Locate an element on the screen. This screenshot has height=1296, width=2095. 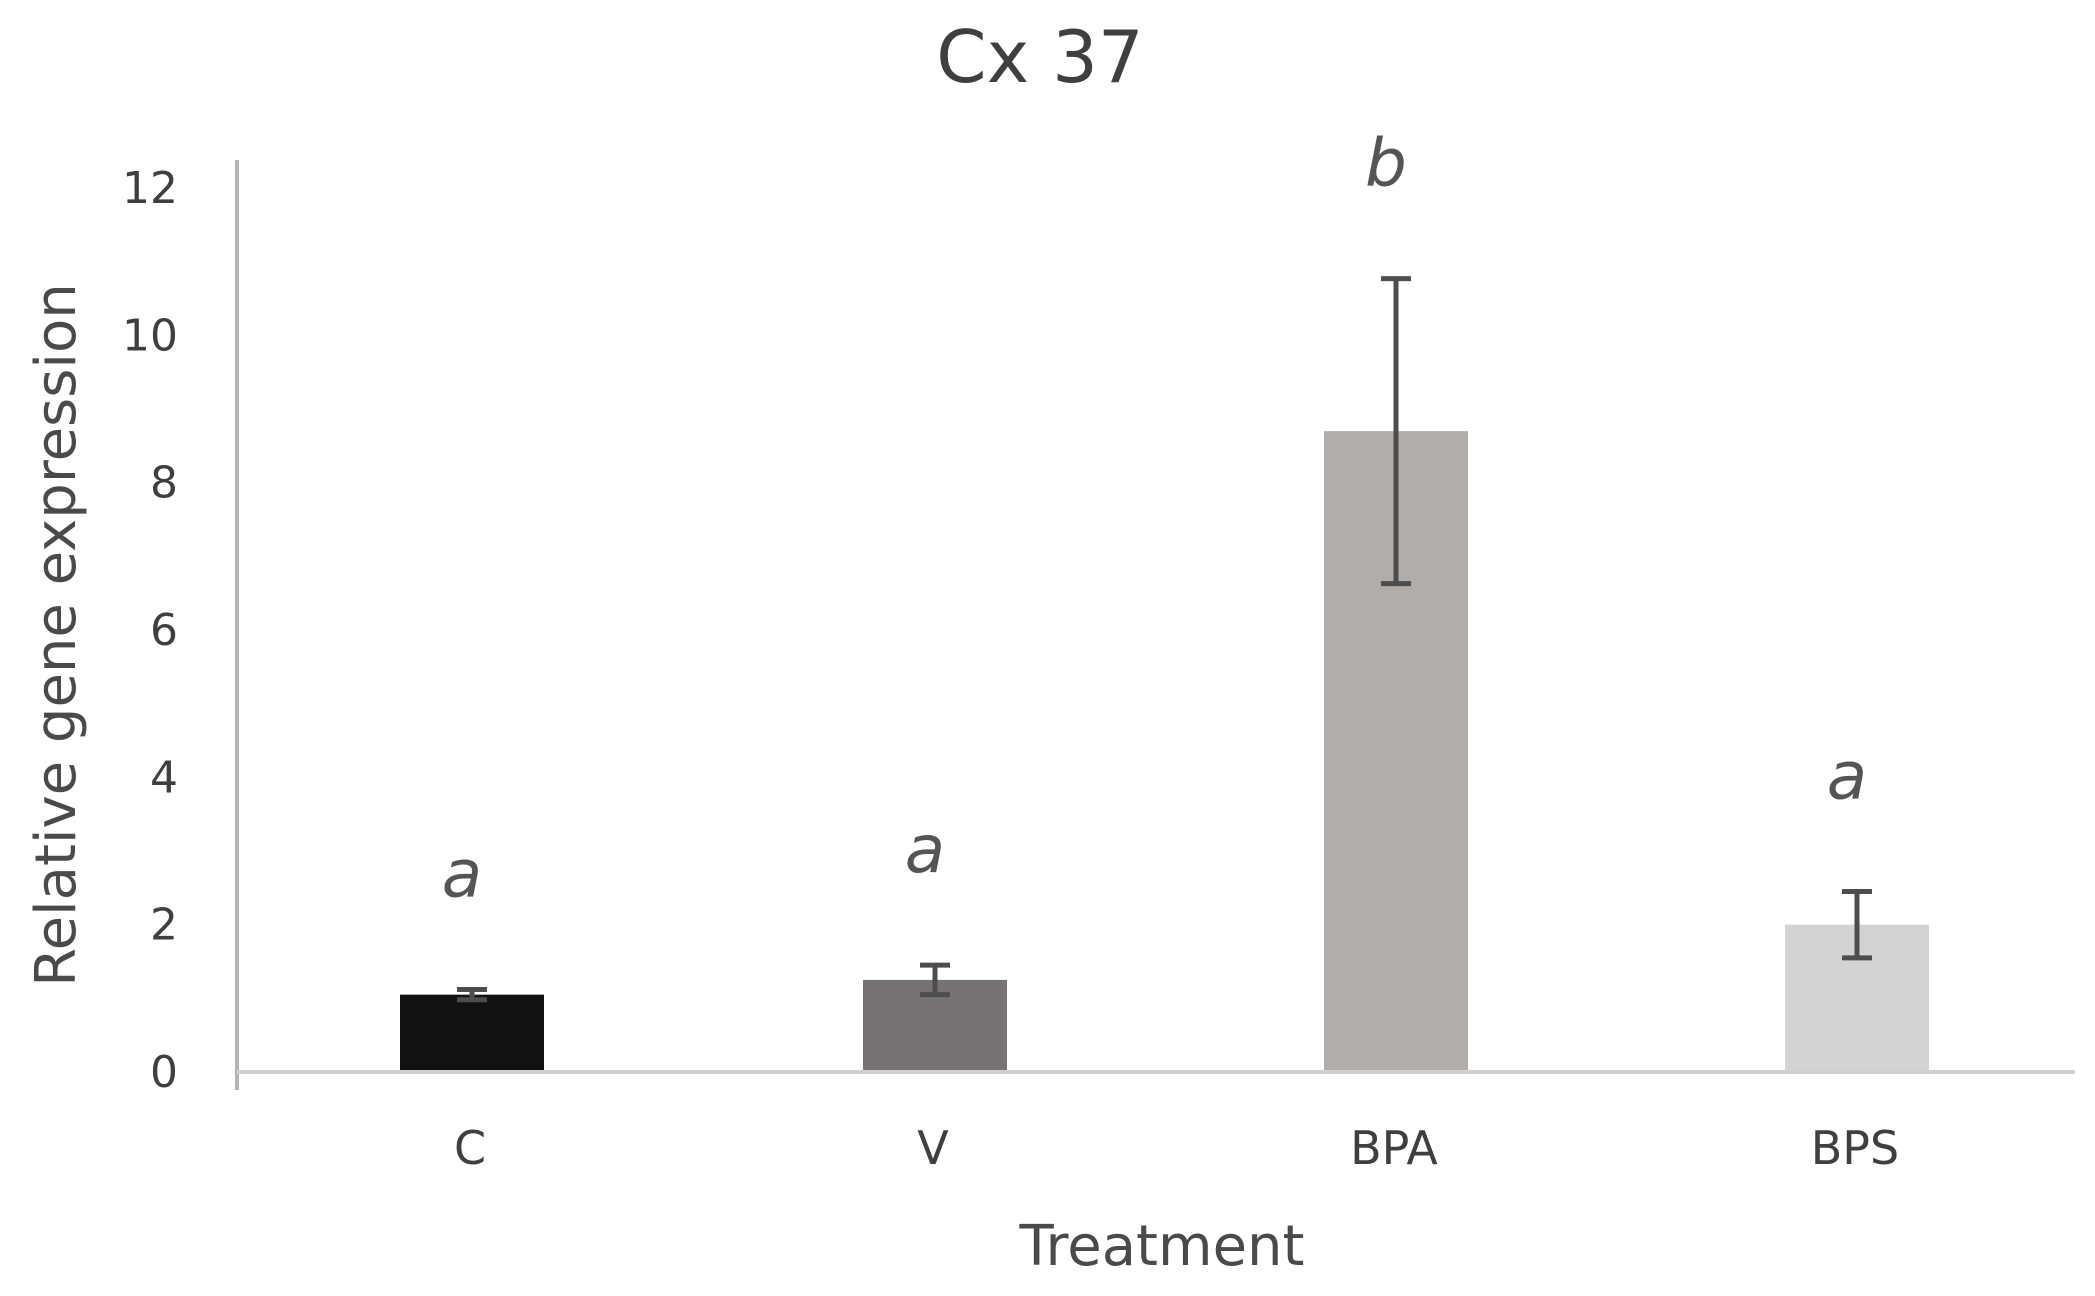
significance-label-bps: a is located at coordinates (1847, 776).